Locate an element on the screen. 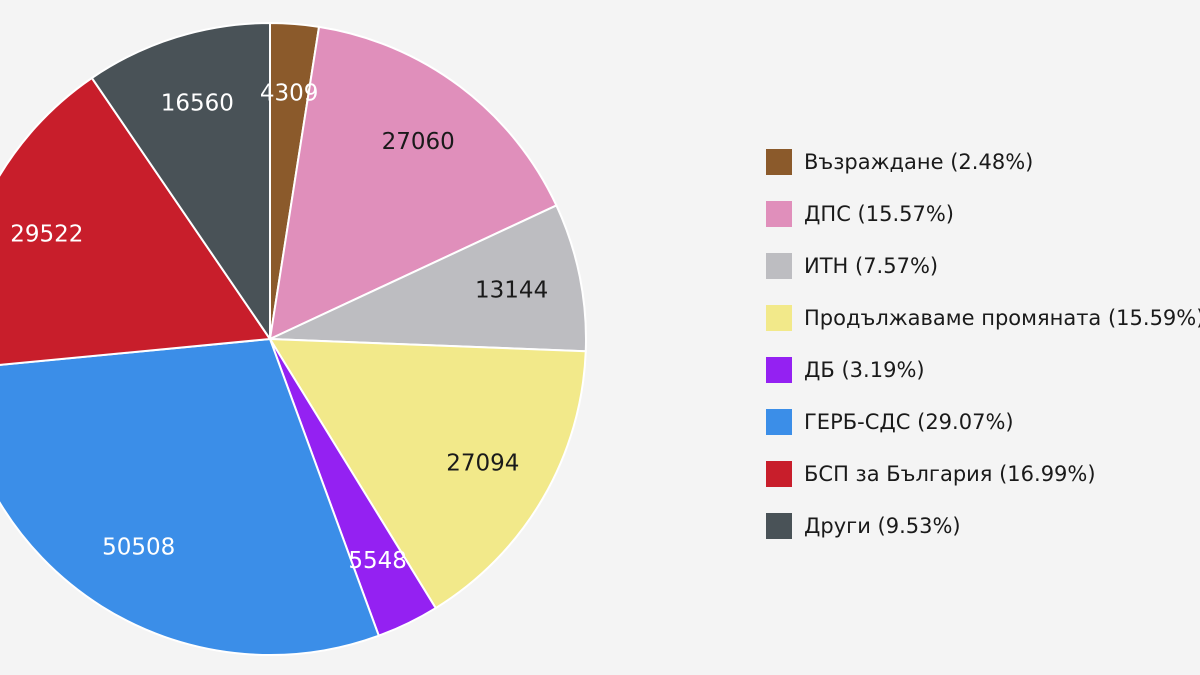  legend-label: ДПС (15.57%) is located at coordinates (879, 214).